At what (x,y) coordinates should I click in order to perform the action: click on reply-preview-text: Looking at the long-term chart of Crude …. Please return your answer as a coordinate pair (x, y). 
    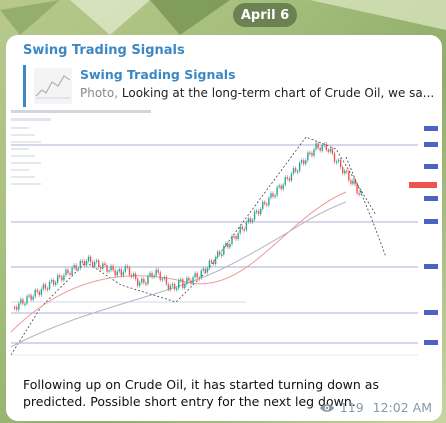
    Looking at the image, I should click on (278, 93).